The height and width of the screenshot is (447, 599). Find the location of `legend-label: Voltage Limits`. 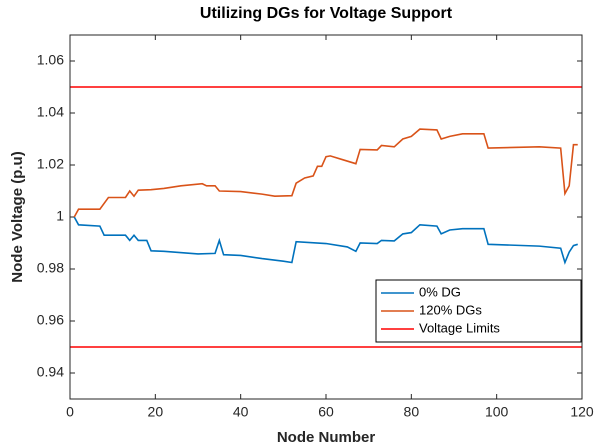

legend-label: Voltage Limits is located at coordinates (459, 327).